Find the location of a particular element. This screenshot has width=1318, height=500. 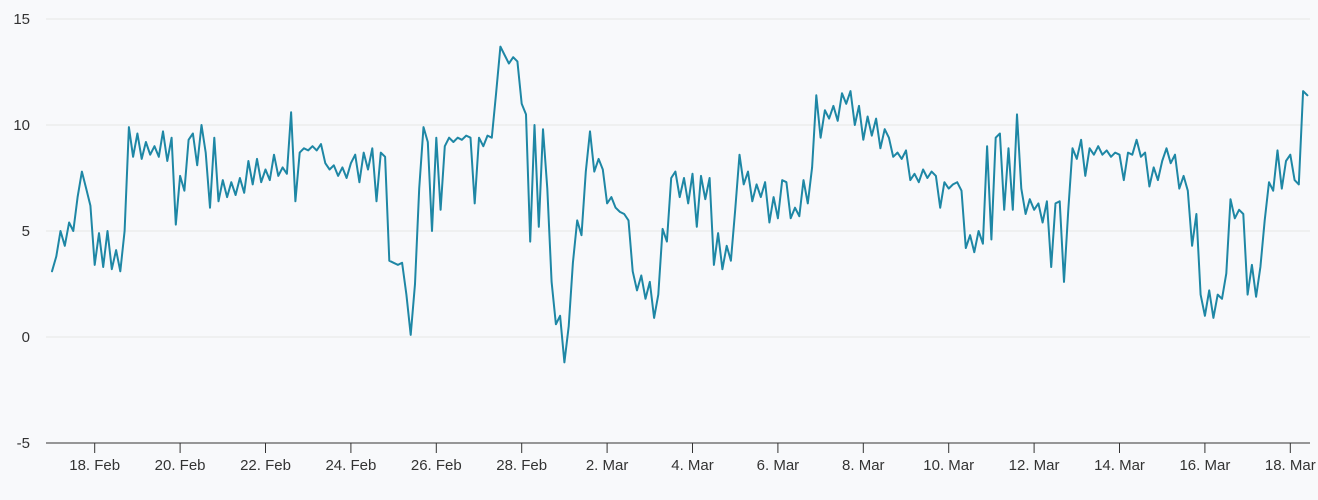

x-axis-label: 24. Feb is located at coordinates (350, 465).